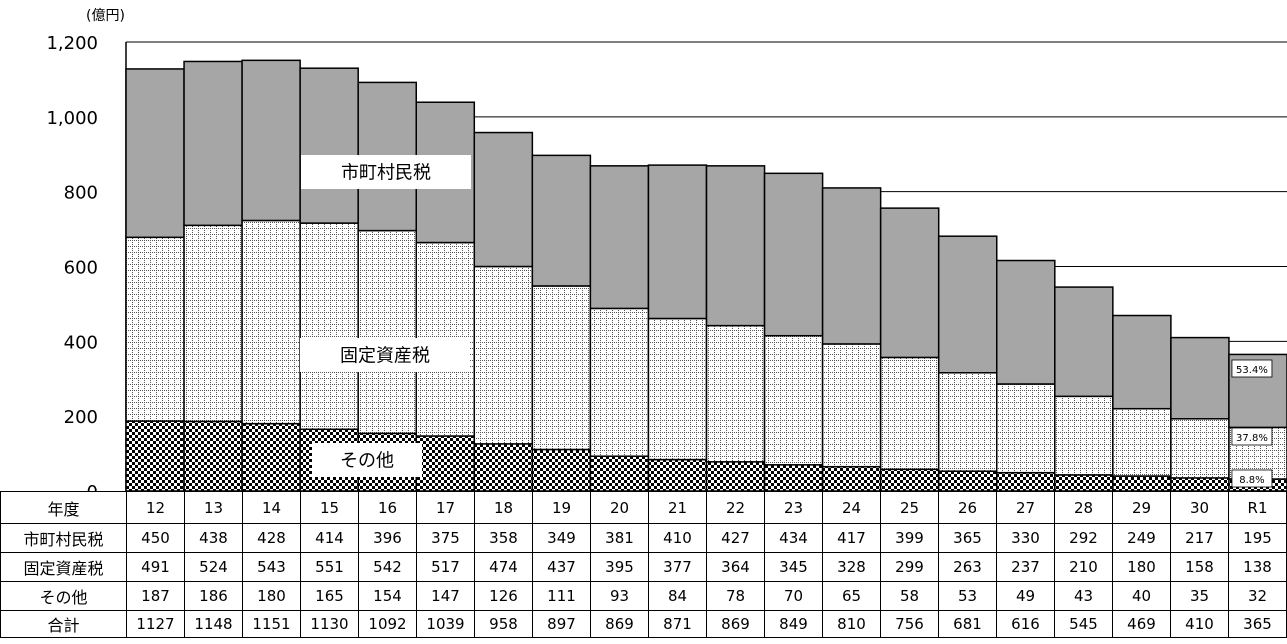 The image size is (1287, 644). What do you see at coordinates (1141, 567) in the screenshot?
I see `table-cell: 180` at bounding box center [1141, 567].